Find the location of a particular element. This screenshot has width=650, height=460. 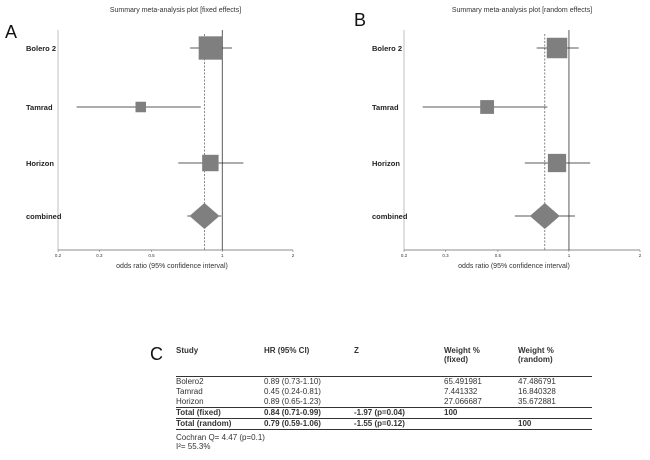

cell-weight-fixed is located at coordinates (481, 423).